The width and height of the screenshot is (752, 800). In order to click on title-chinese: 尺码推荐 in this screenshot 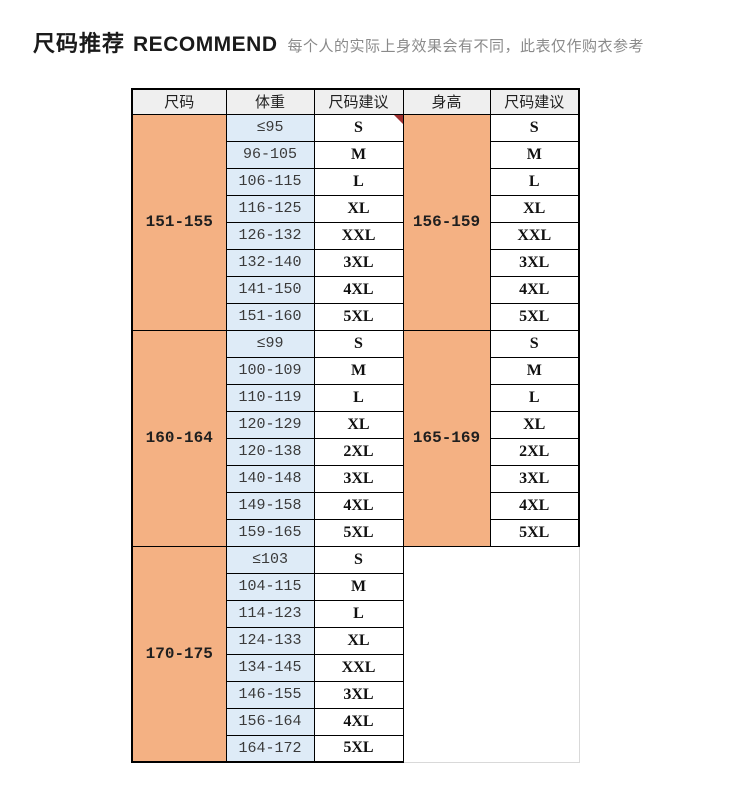, I will do `click(79, 43)`.